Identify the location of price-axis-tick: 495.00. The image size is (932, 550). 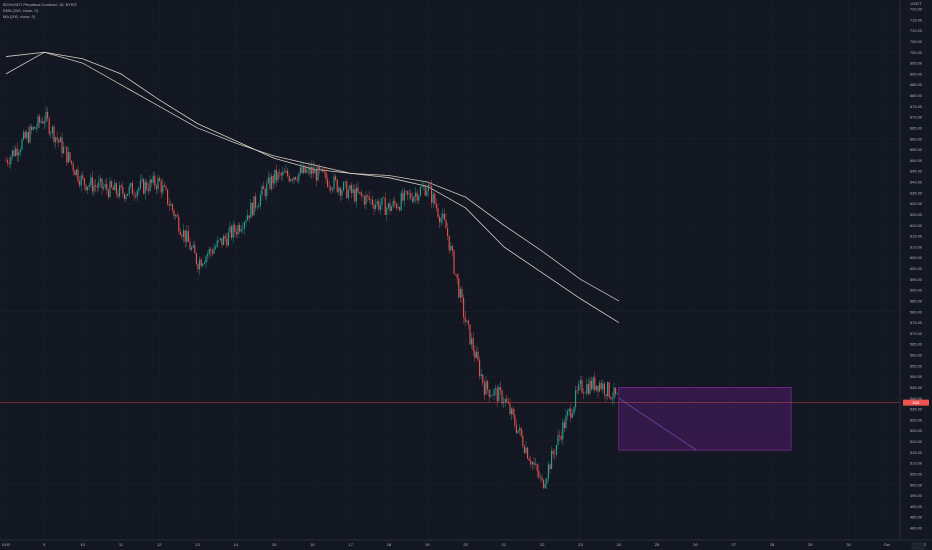
(916, 495).